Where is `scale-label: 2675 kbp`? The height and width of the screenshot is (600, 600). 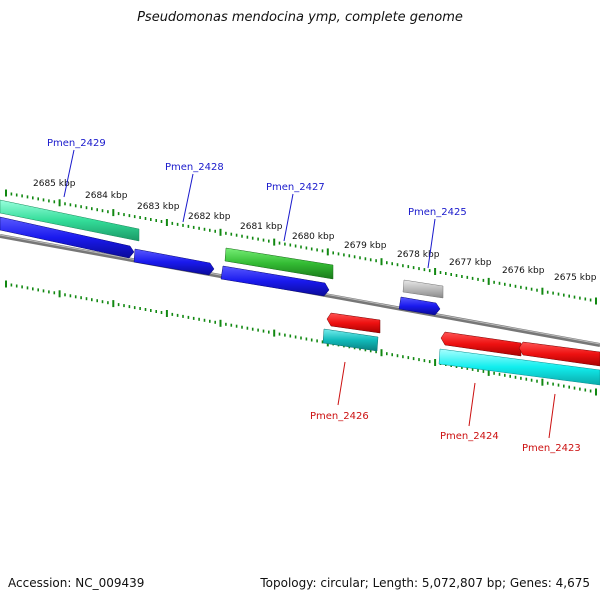 scale-label: 2675 kbp is located at coordinates (575, 278).